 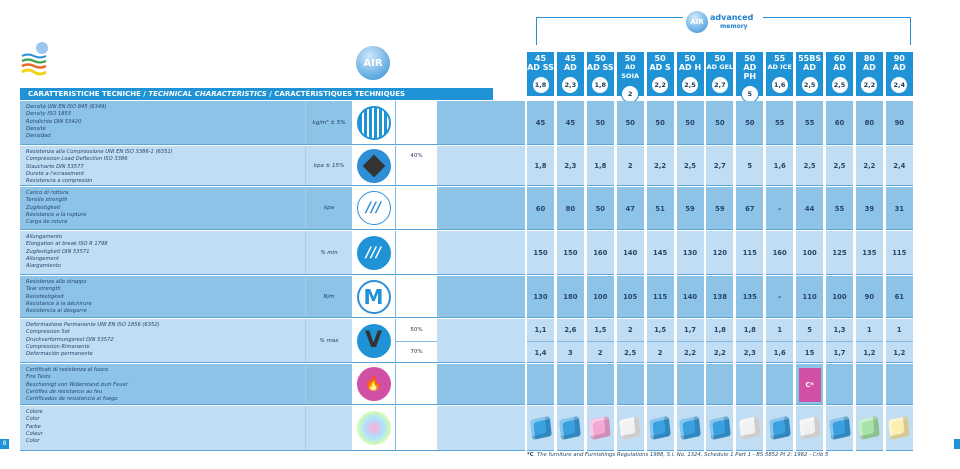 I want to click on row-label-line: Allongement, so click(x=42, y=258).